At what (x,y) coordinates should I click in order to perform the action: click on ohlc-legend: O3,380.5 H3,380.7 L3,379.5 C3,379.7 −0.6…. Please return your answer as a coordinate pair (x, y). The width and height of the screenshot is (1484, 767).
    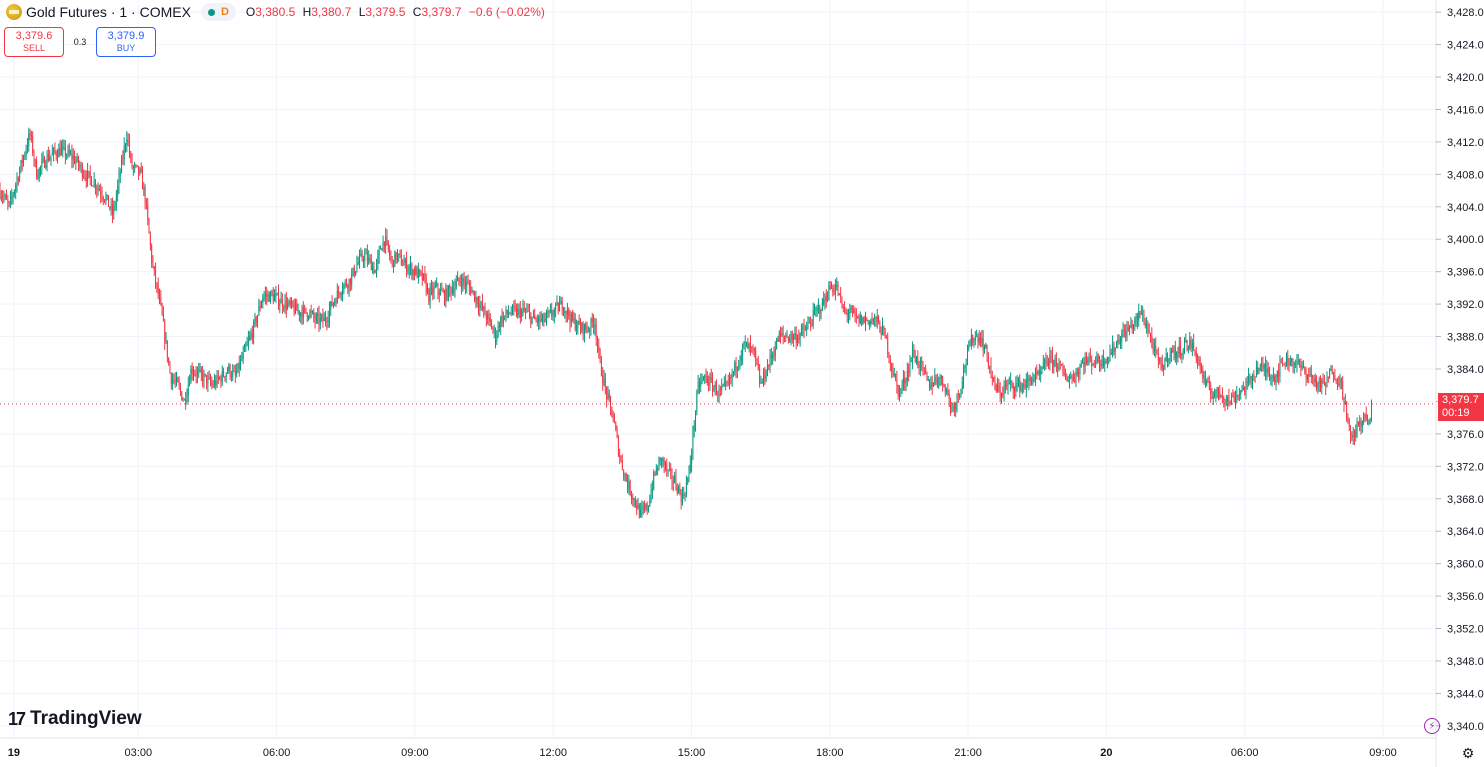
    Looking at the image, I should click on (397, 12).